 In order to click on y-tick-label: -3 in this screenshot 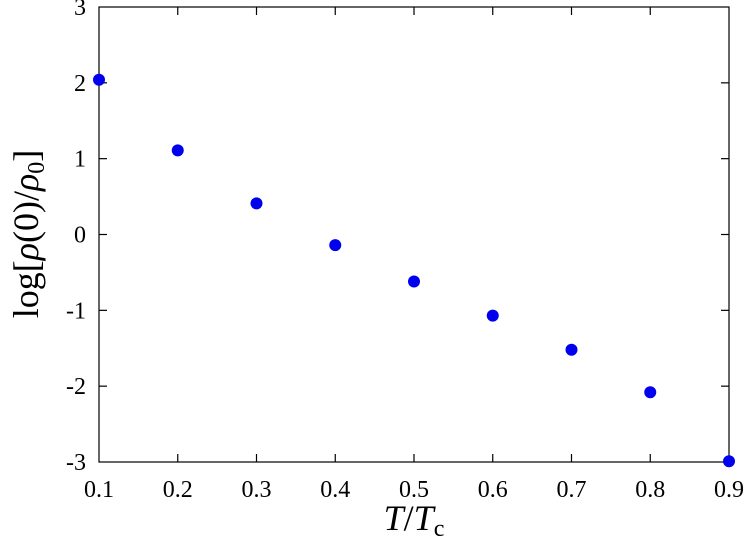, I will do `click(76, 463)`.